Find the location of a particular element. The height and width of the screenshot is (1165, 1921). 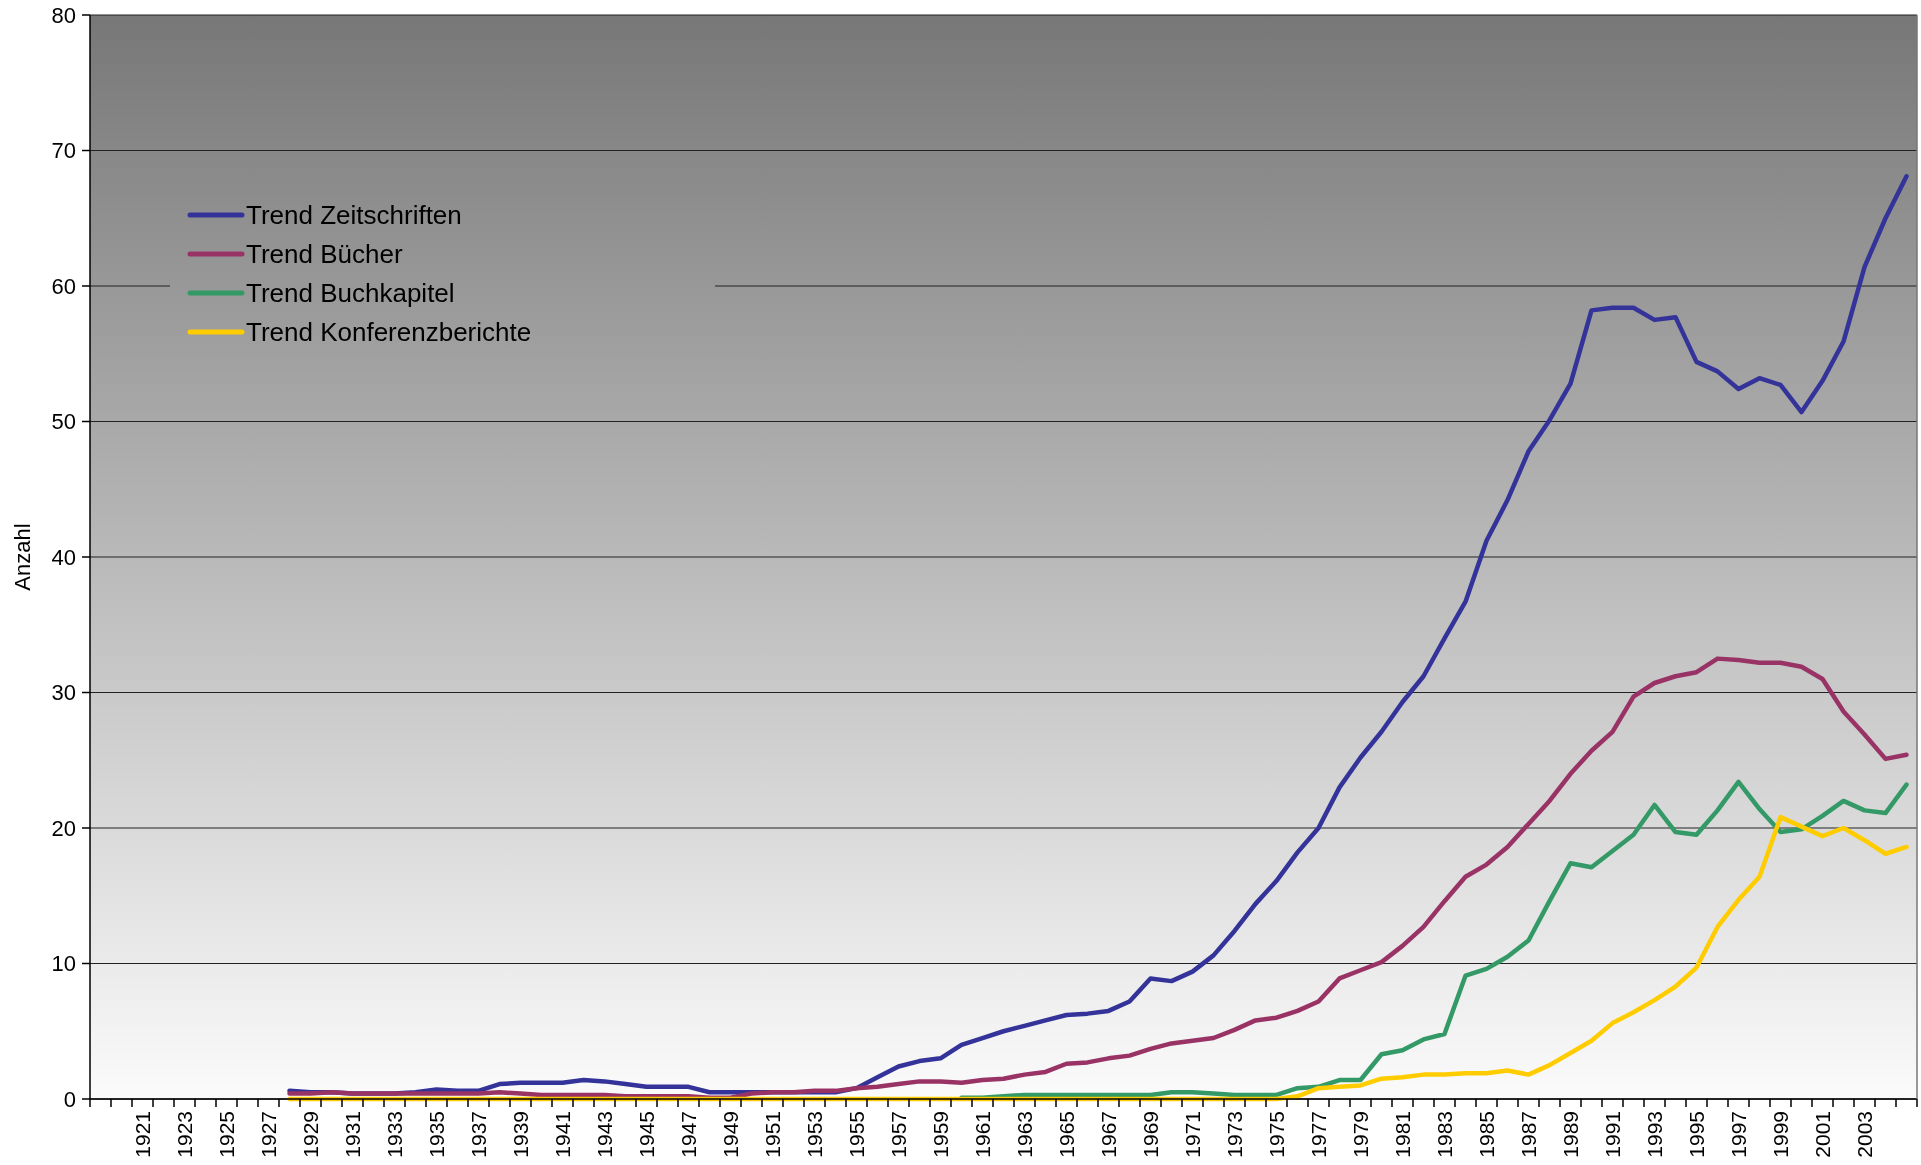

x-tick-label: 1921 is located at coordinates (142, 1134).